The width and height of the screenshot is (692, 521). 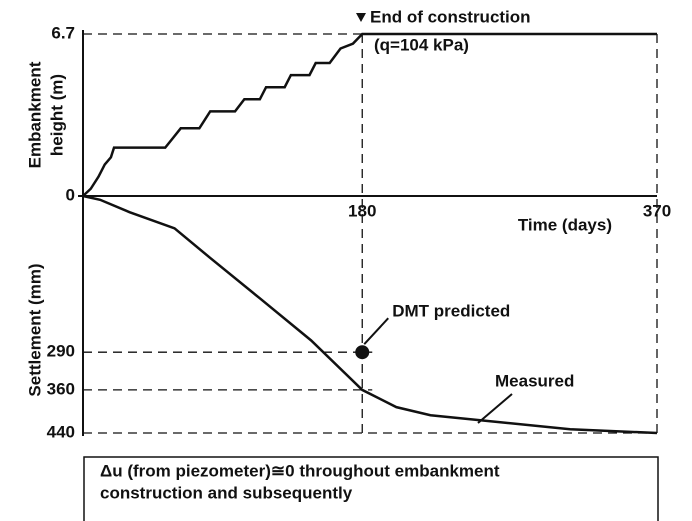 What do you see at coordinates (63, 32) in the screenshot?
I see `y-tick-label: 6.7` at bounding box center [63, 32].